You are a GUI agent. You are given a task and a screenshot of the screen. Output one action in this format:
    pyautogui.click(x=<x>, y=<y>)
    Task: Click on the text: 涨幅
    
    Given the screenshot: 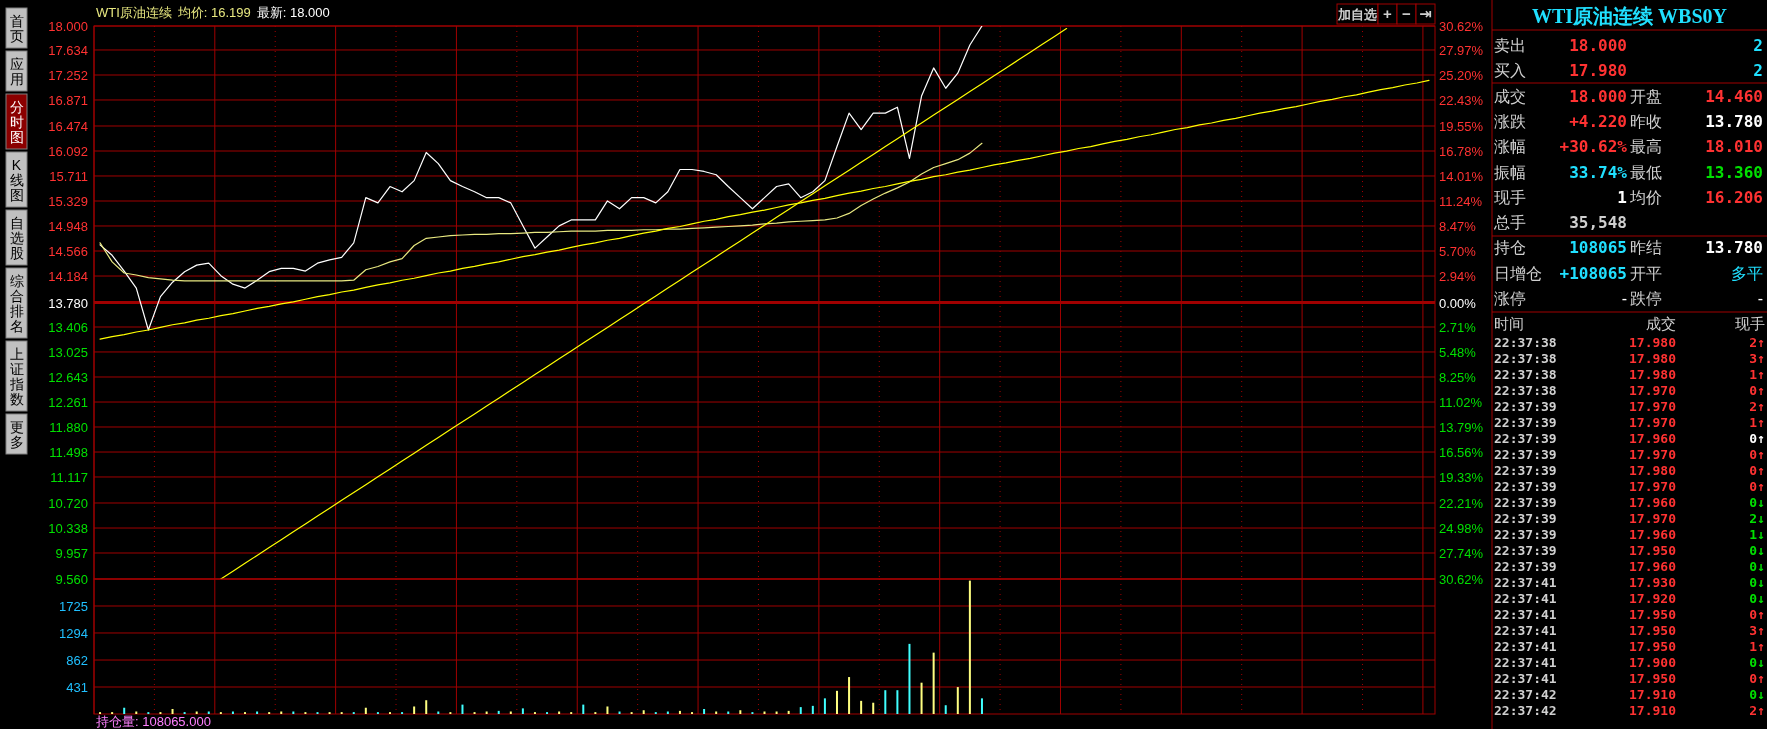 What is the action you would take?
    pyautogui.click(x=1510, y=147)
    